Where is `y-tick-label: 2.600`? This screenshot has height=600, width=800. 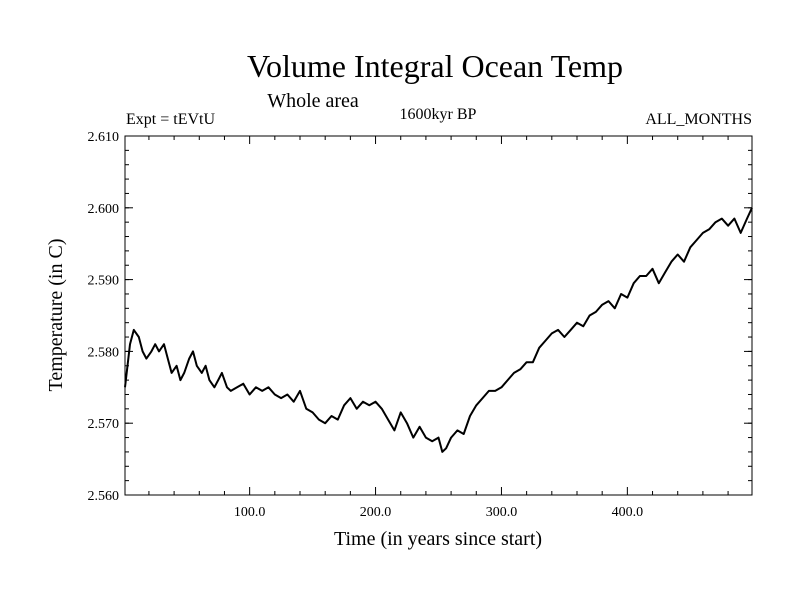 y-tick-label: 2.600 is located at coordinates (104, 209).